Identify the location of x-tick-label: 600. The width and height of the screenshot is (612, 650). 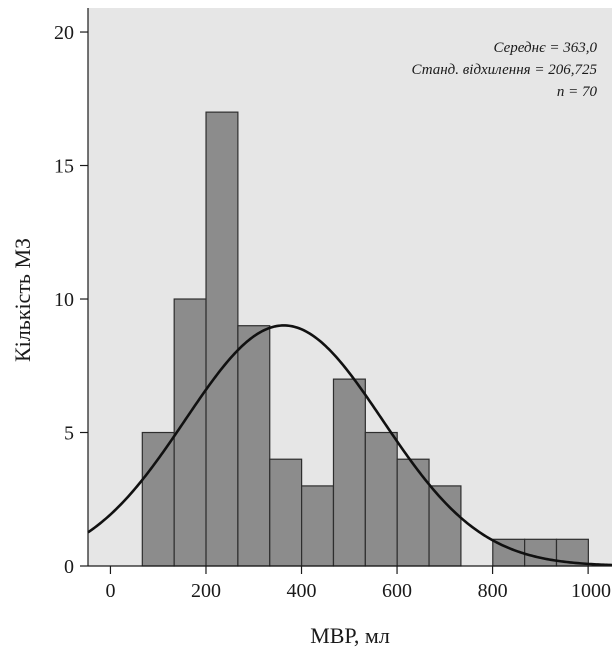
(397, 591).